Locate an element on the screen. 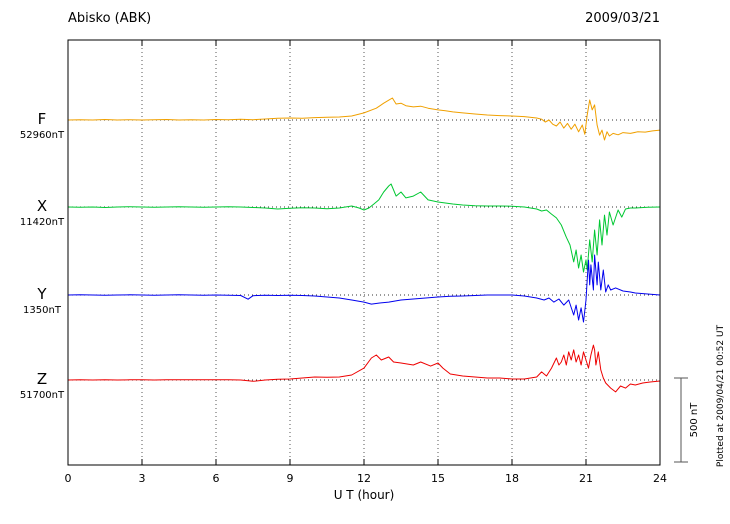 The width and height of the screenshot is (730, 524). series-label-X: X is located at coordinates (42, 206).